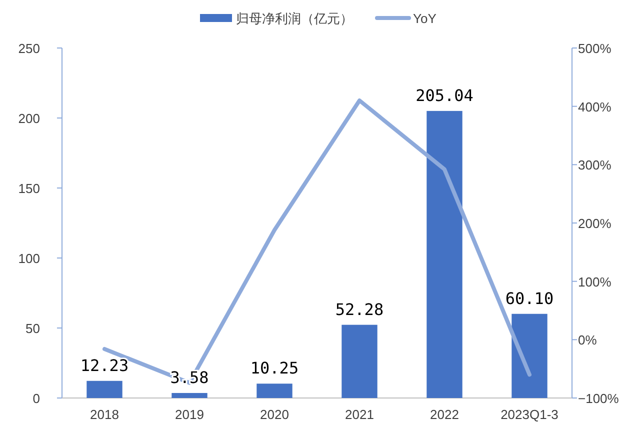 The image size is (630, 427). I want to click on x-tick-label: 2023Q1-3, so click(529, 414).